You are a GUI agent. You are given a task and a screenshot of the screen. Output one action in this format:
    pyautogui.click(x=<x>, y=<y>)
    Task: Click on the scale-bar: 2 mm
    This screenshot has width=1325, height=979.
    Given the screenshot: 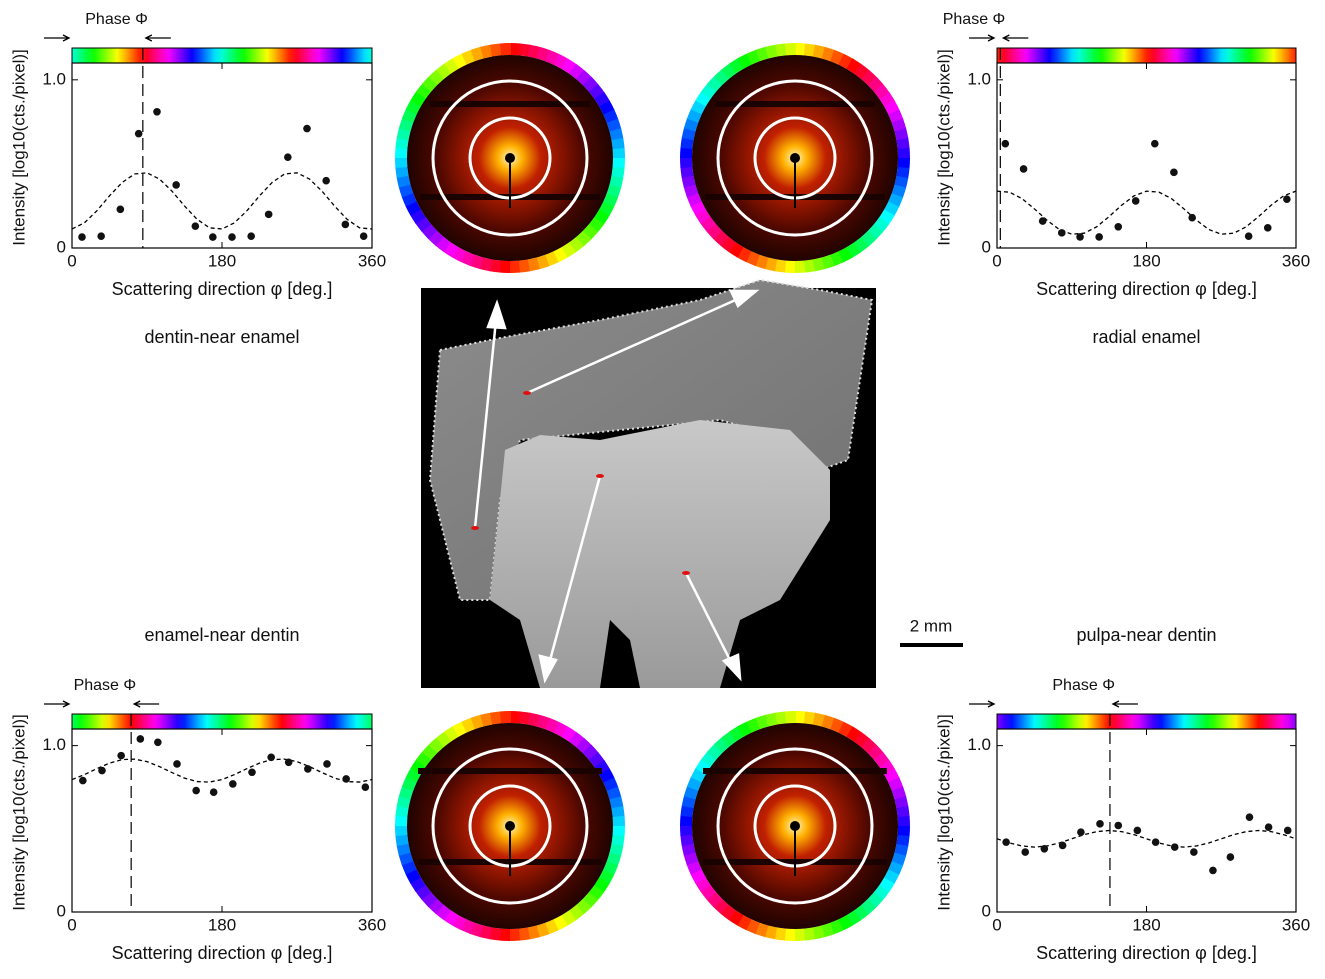 What is the action you would take?
    pyautogui.click(x=931, y=630)
    